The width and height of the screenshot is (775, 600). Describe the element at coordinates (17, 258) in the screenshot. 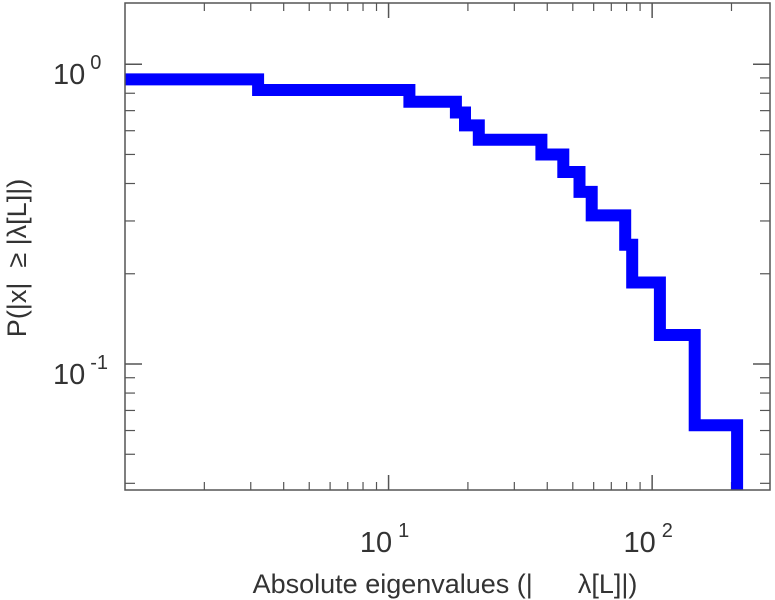

I see `y-axis-label: P(|x| ≥ |λ[L]|)` at that location.